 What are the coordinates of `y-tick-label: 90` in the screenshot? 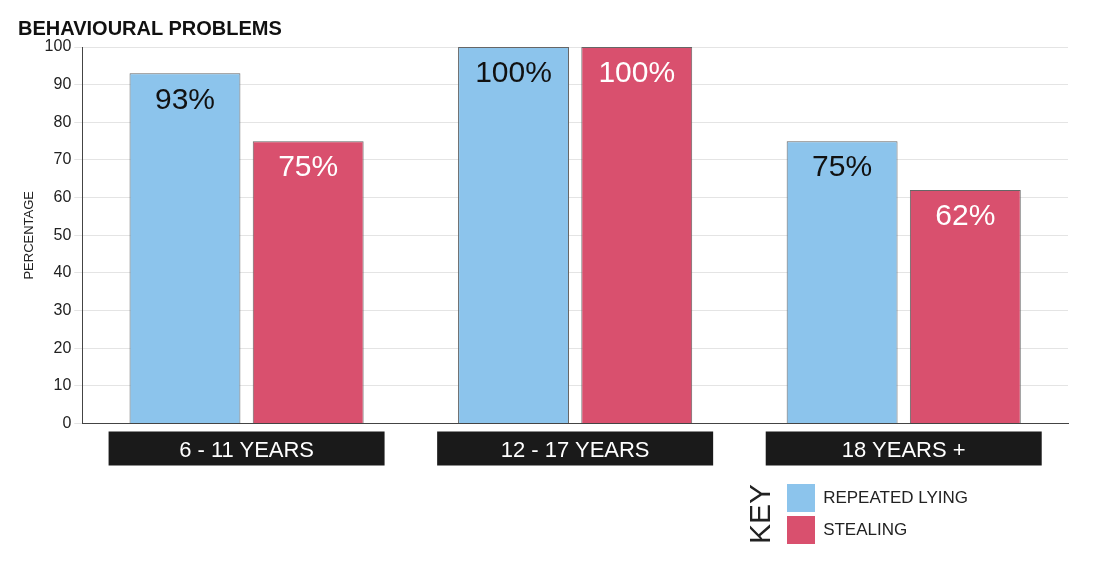 It's located at (62, 84).